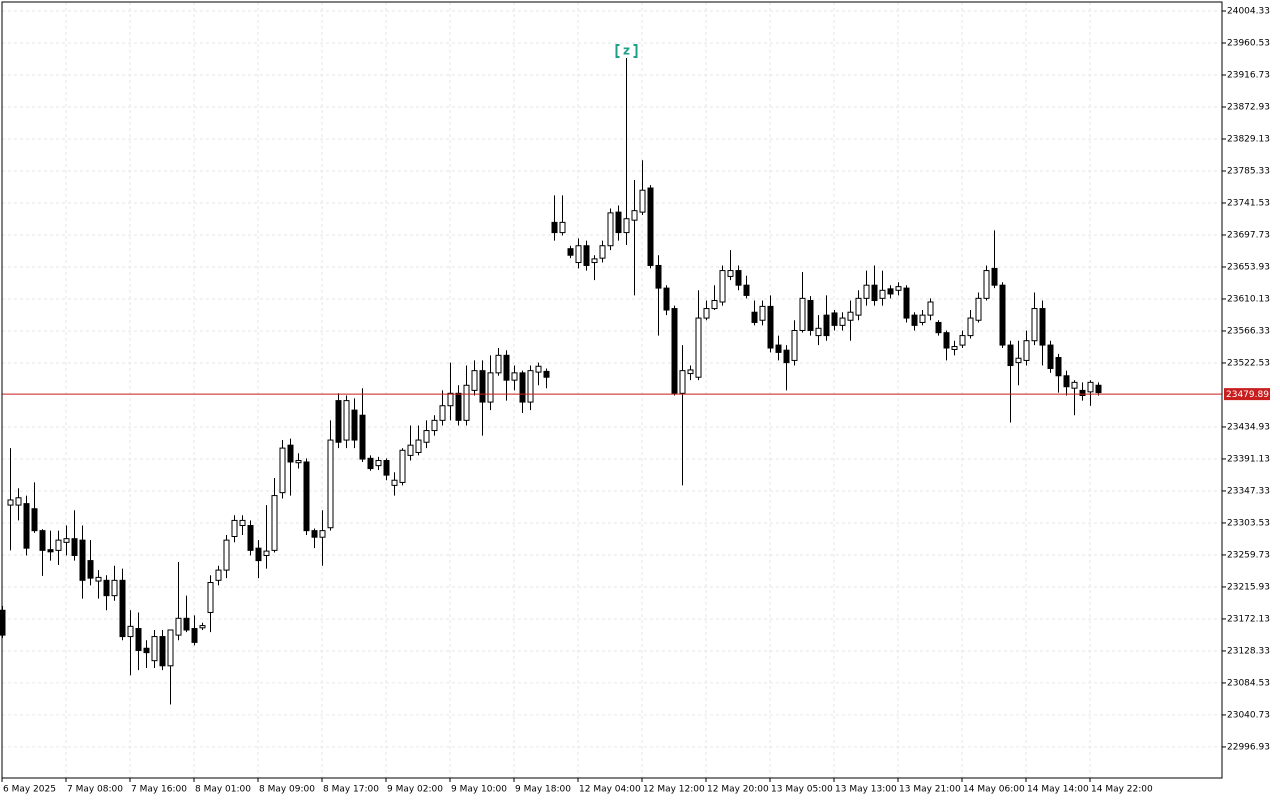 The image size is (1280, 800). I want to click on price-label: 23479.89, so click(1247, 395).